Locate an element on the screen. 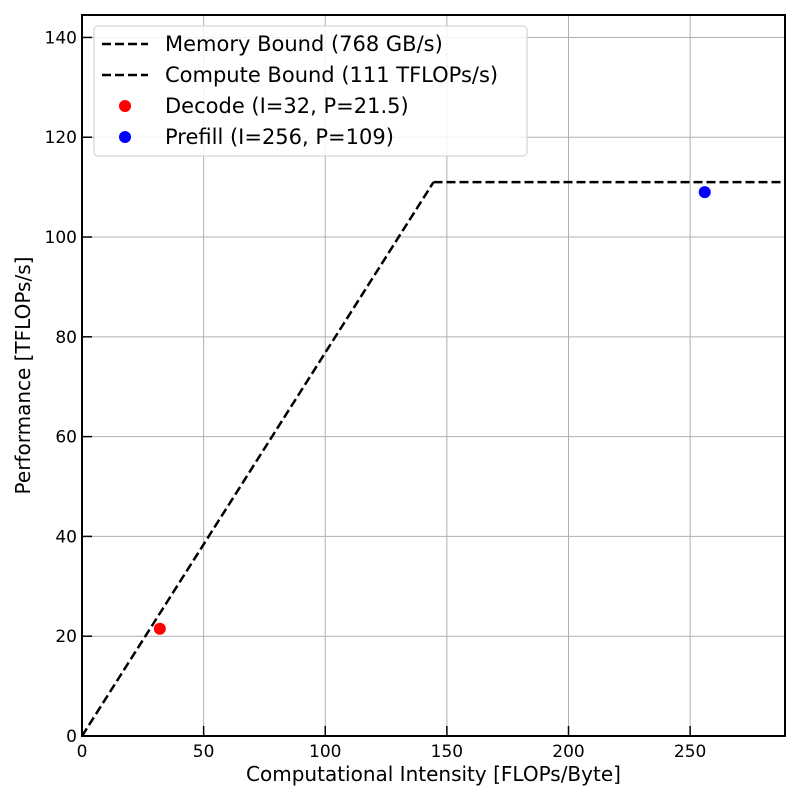 The height and width of the screenshot is (800, 800). x-tick-label: 200 is located at coordinates (568, 752).